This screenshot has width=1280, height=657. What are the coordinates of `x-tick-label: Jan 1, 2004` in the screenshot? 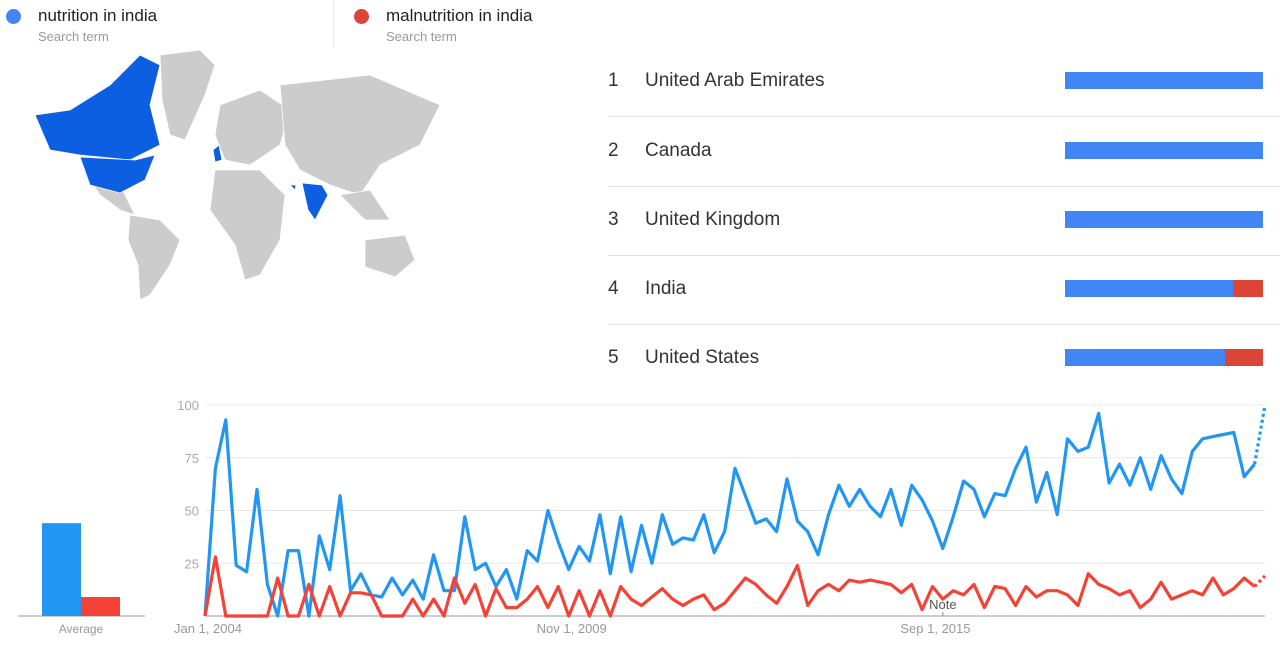 It's located at (208, 628).